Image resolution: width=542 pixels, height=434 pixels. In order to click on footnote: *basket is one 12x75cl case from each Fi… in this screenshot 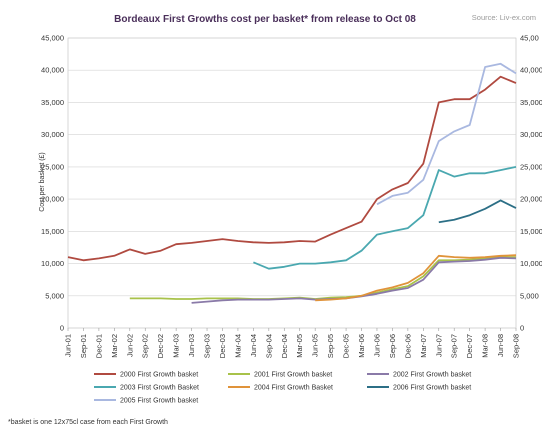, I will do `click(88, 422)`.